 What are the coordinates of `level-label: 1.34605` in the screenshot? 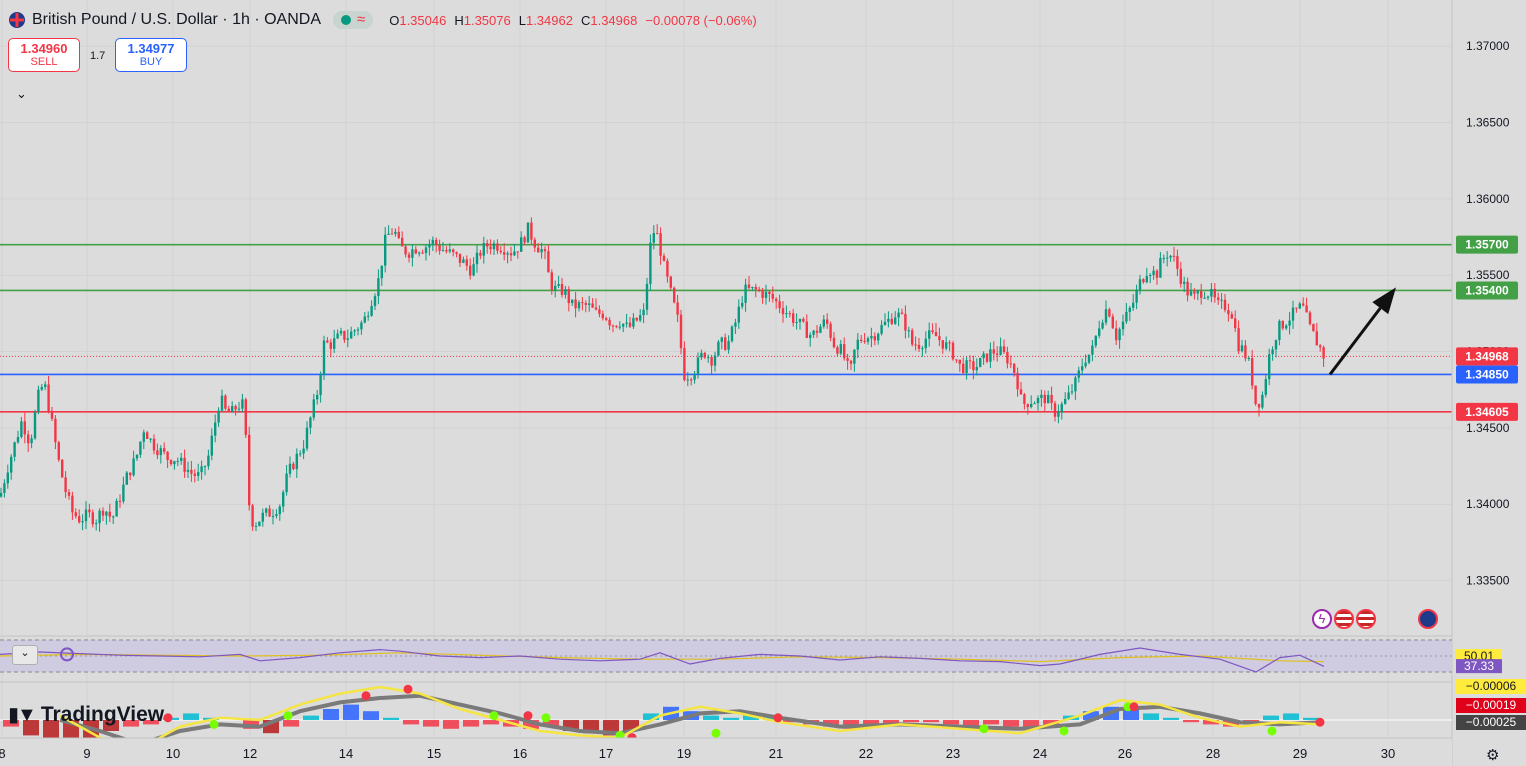 It's located at (1487, 412).